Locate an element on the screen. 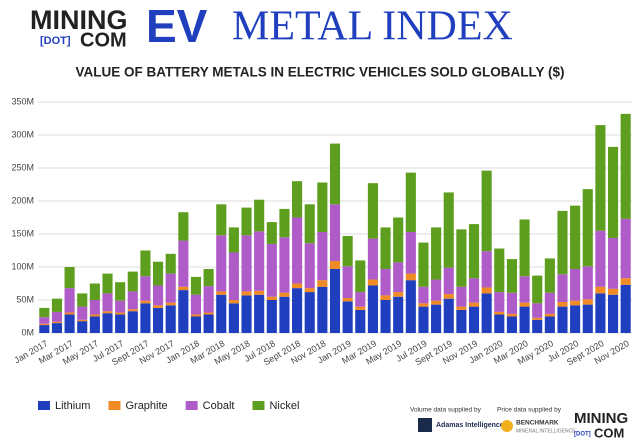  legend-label: Graphite is located at coordinates (146, 406).